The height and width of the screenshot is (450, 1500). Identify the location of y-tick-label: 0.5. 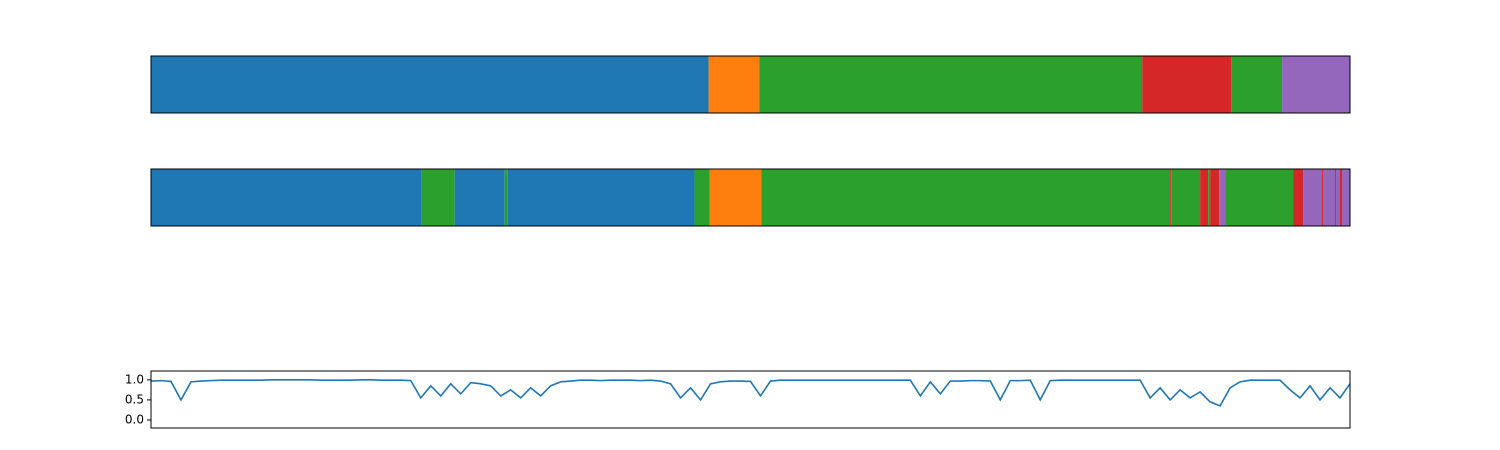
(134, 399).